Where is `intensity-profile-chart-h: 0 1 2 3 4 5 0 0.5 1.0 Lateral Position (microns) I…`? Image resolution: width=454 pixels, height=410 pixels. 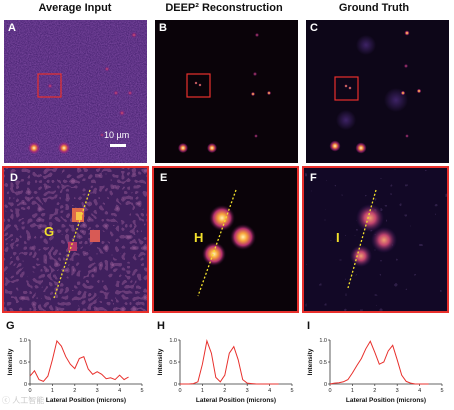
intensity-profile-chart-h: 0 1 2 3 4 5 0 0.5 1.0 Lateral Position (microns) I… is located at coordinates (225, 371).